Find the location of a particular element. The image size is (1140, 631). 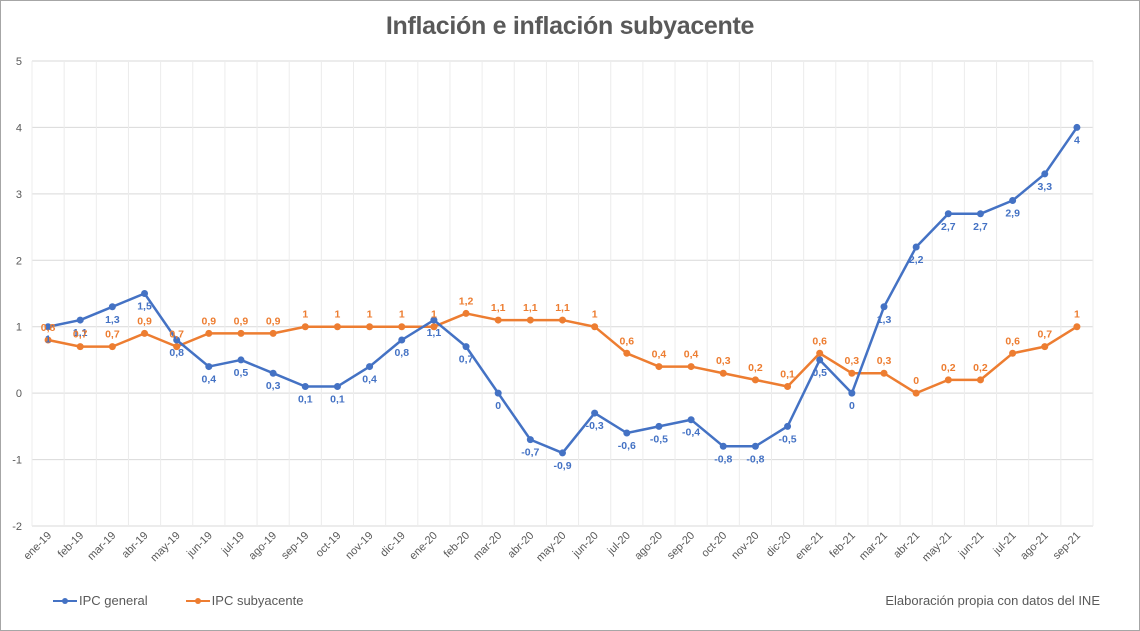

x-tick-label: mar-20 is located at coordinates (487, 546).